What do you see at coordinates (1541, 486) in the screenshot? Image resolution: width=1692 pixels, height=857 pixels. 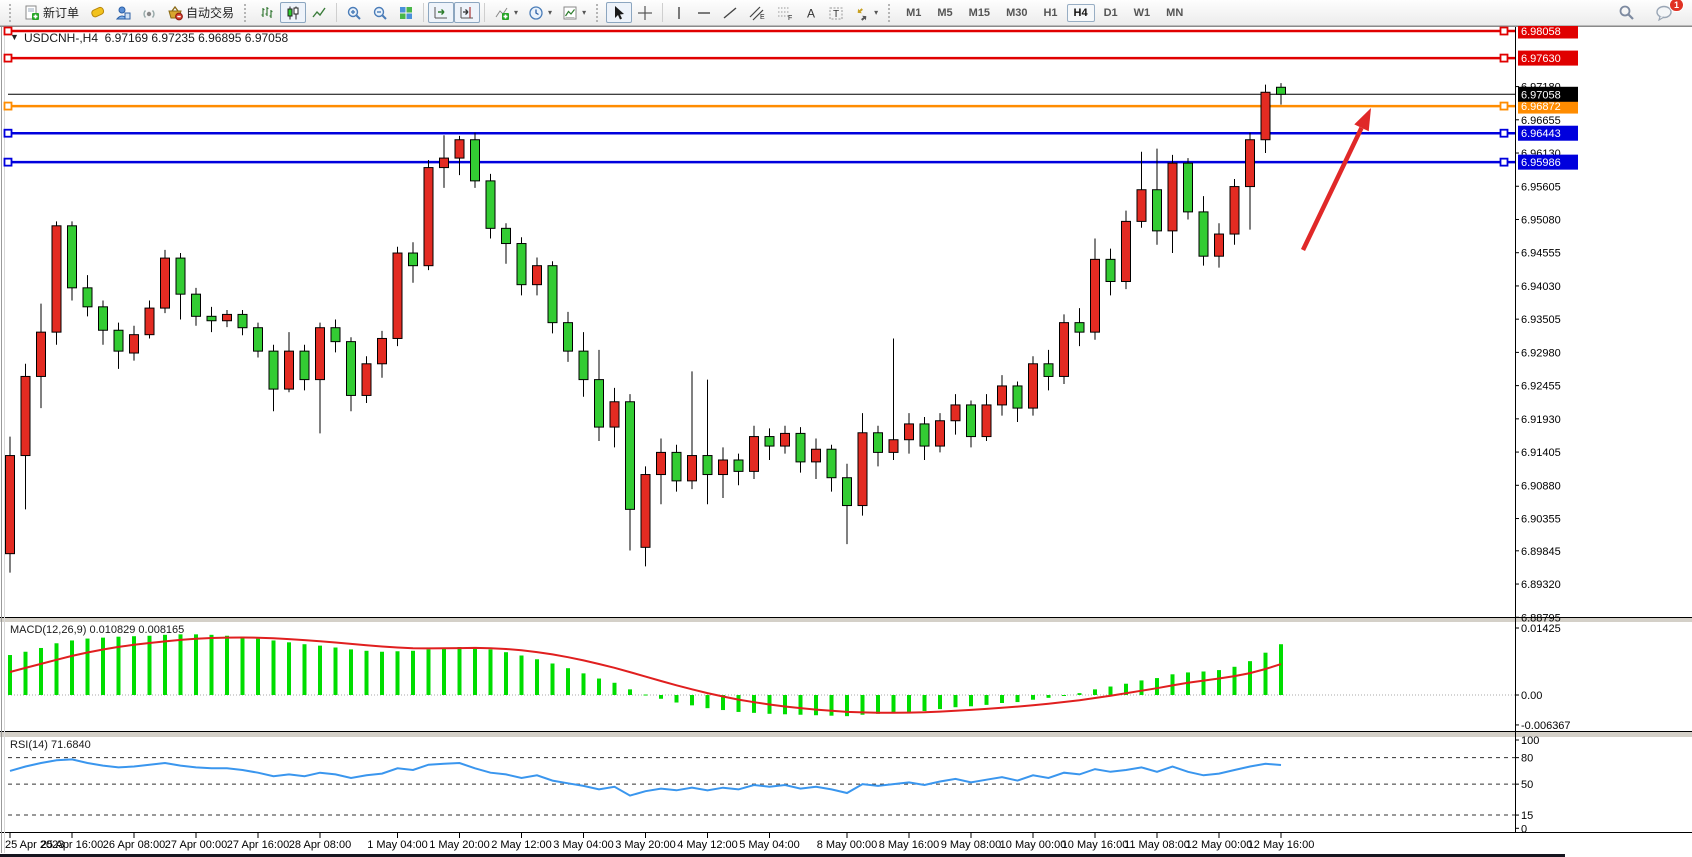 I see `price-tick-label: 6.90880` at bounding box center [1541, 486].